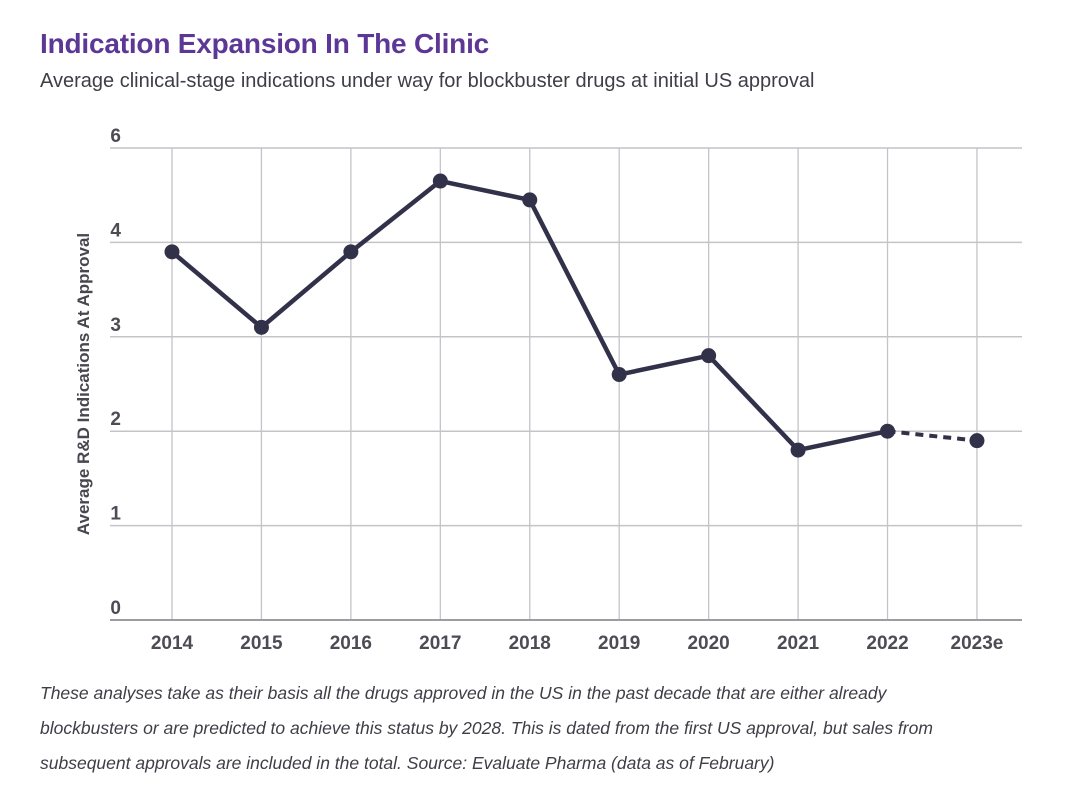 The height and width of the screenshot is (802, 1080). I want to click on y-axis-title: Average R&D Indications At Approval, so click(83, 384).